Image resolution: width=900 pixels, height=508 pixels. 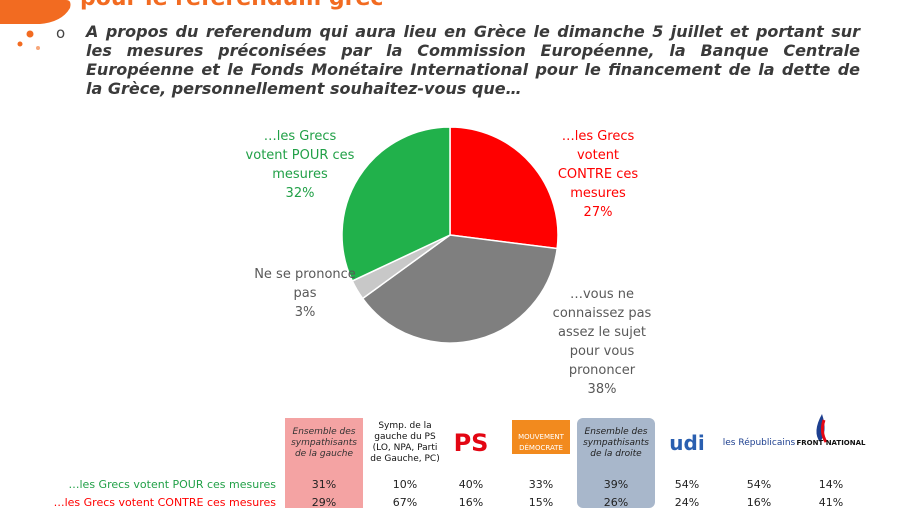 What do you see at coordinates (305, 284) in the screenshot?
I see `pie-label-category: Ne se prononce pas` at bounding box center [305, 284].